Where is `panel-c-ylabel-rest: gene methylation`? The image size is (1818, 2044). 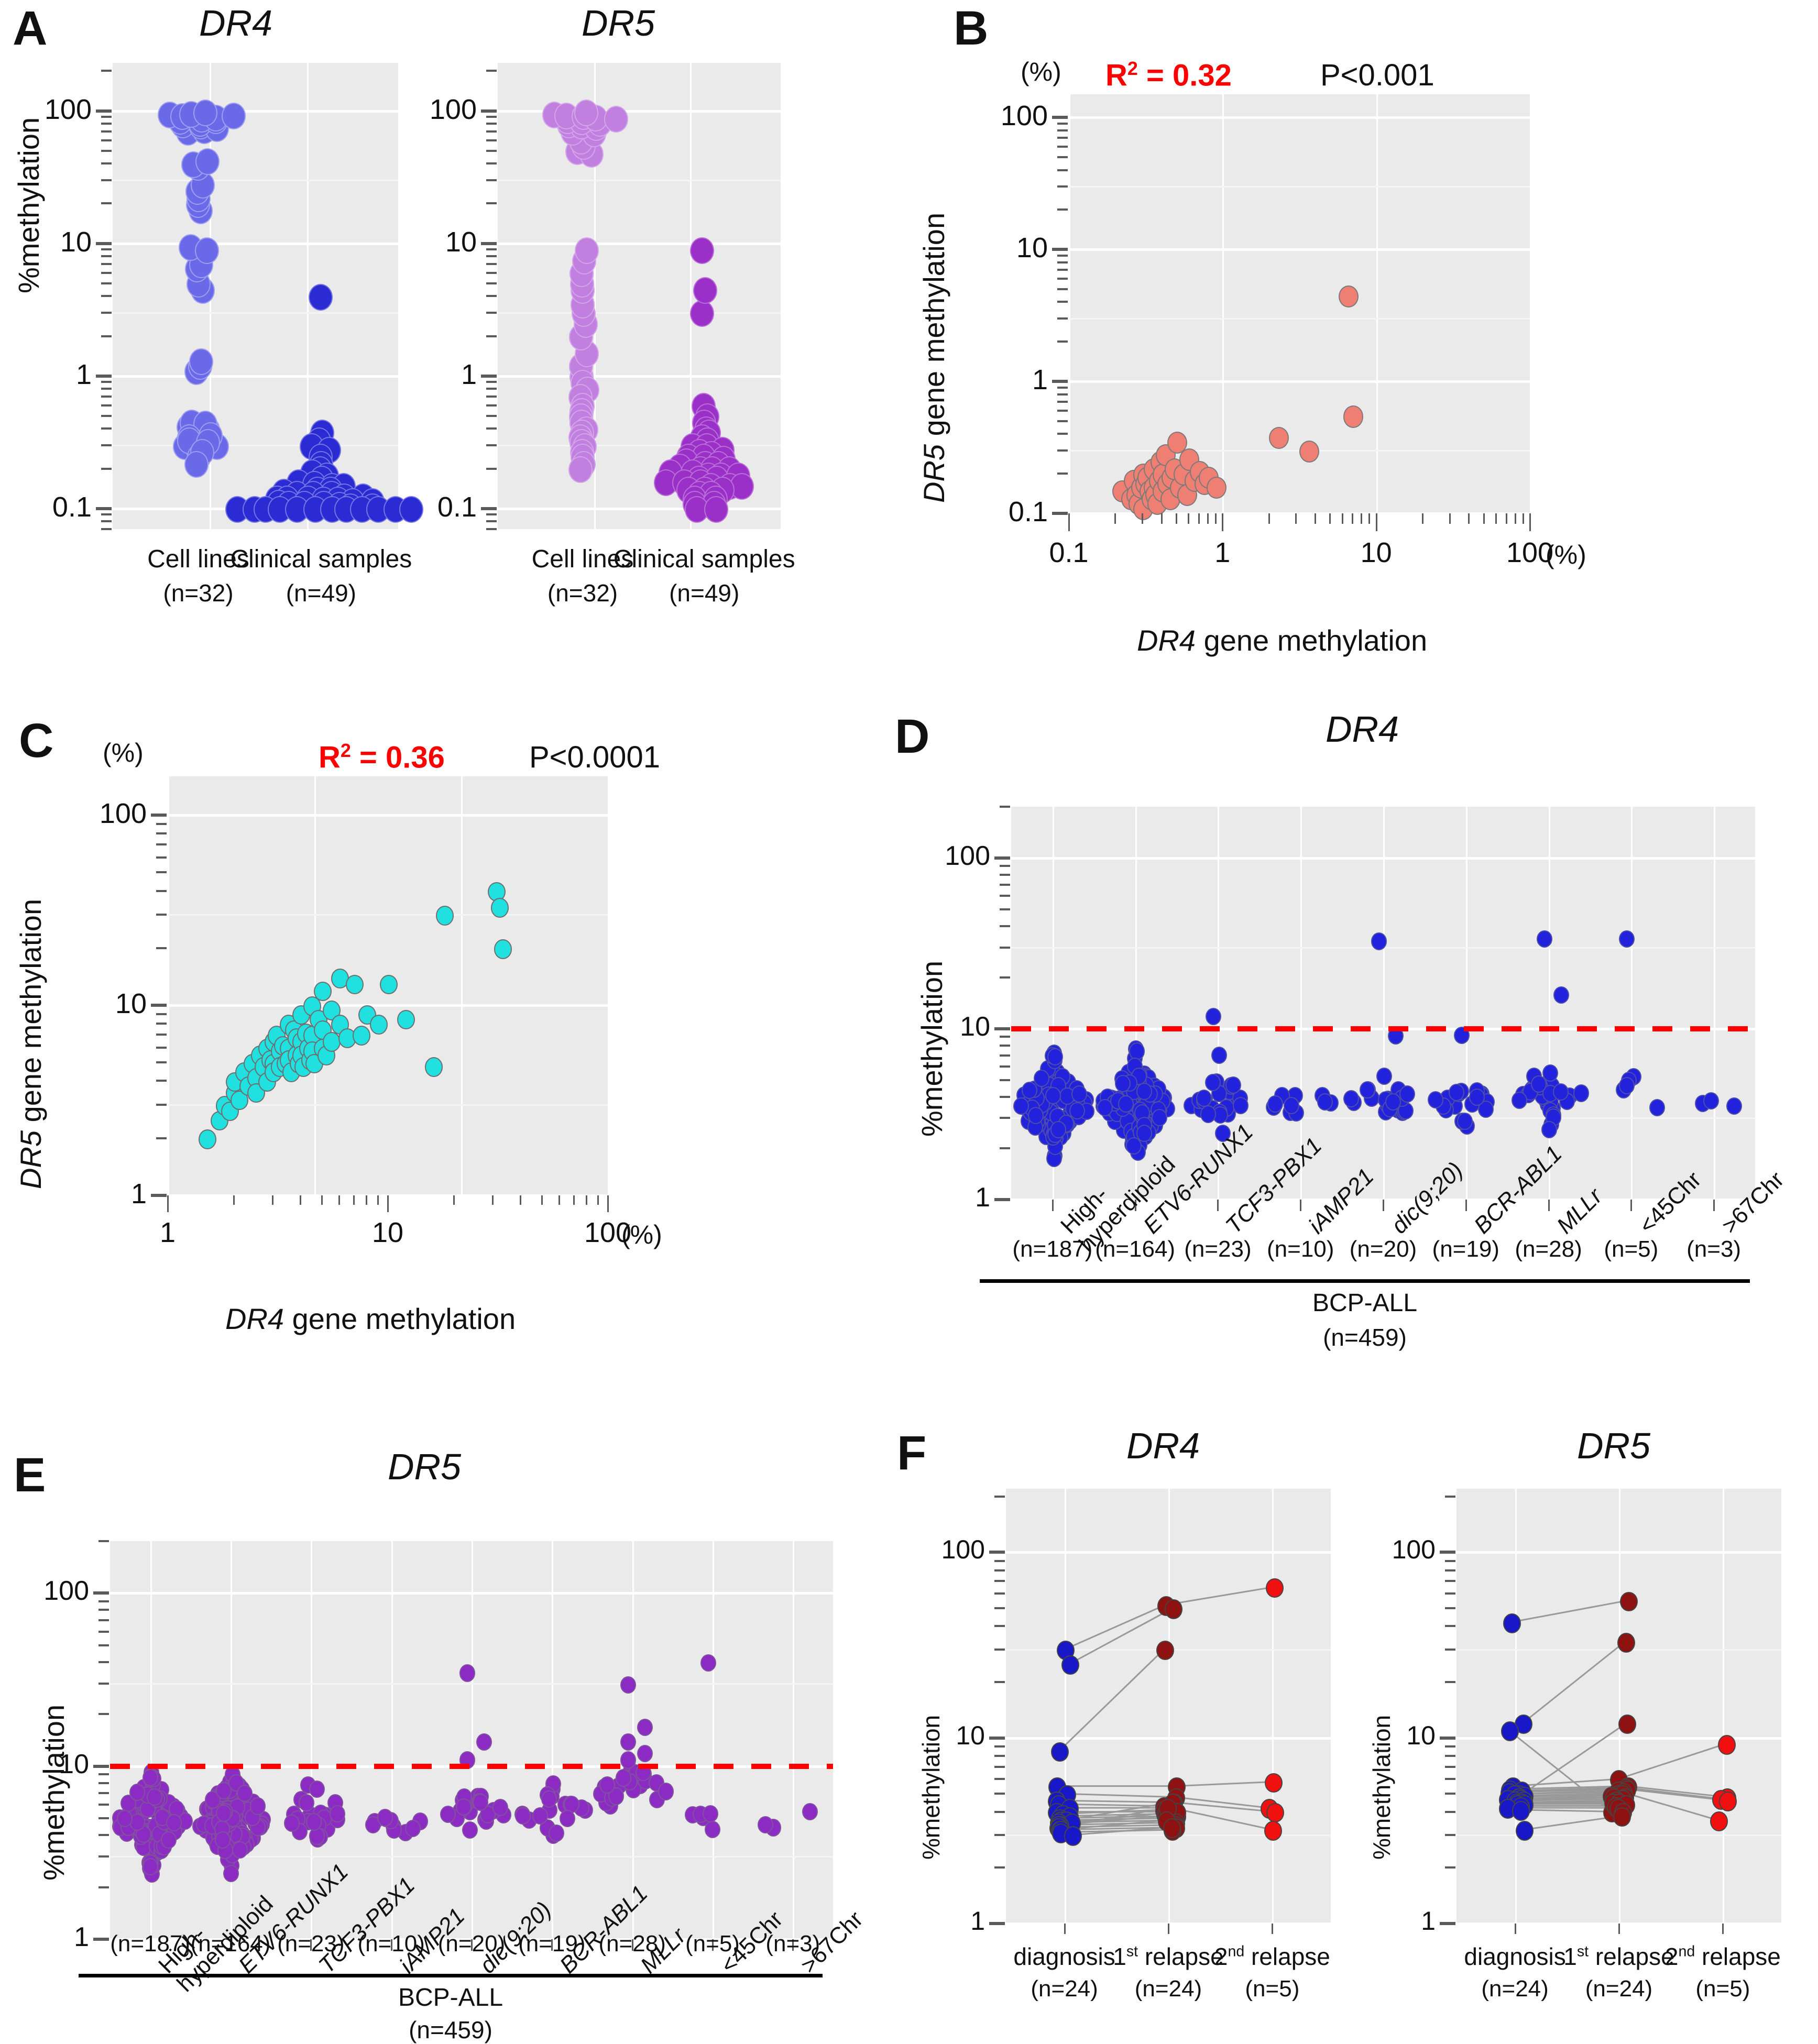 panel-c-ylabel-rest: gene methylation is located at coordinates (30, 1014).